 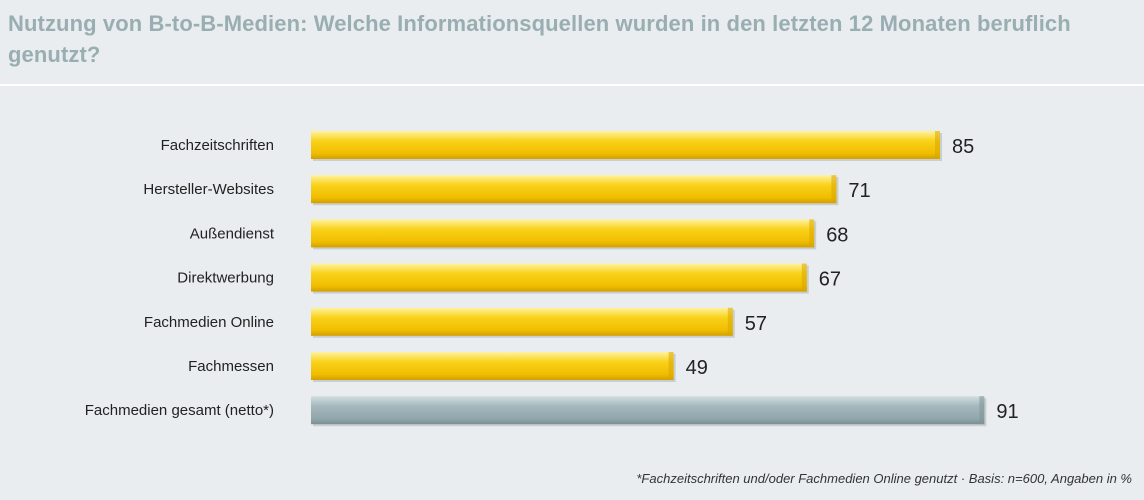 I want to click on category-label-fachmedien-gesamt-netto: Fachmedien gesamt (netto*), so click(x=179, y=410).